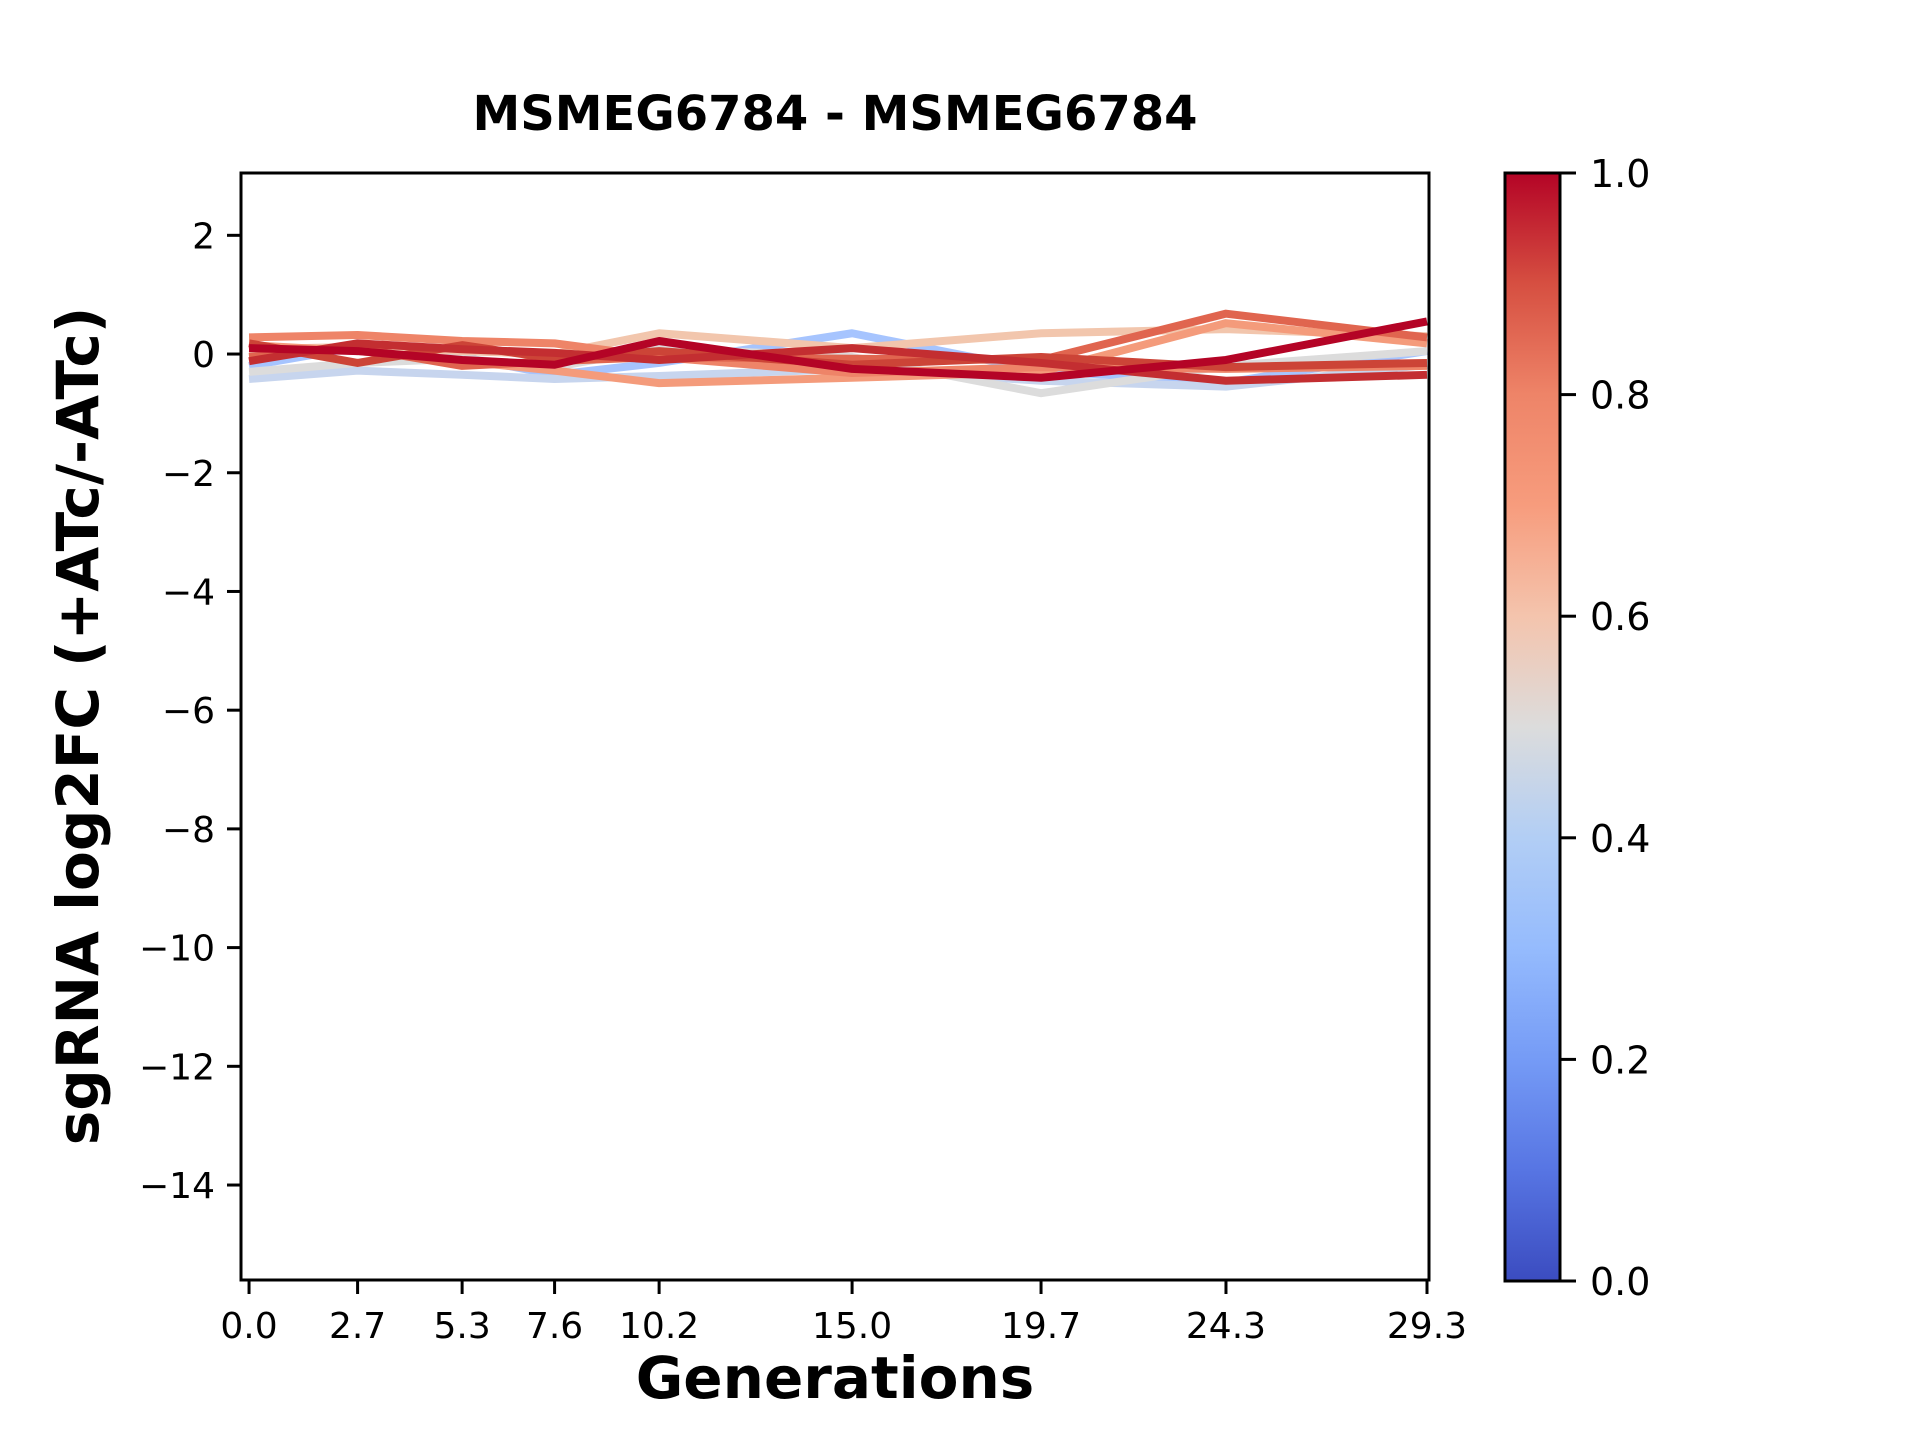  What do you see at coordinates (357, 1326) in the screenshot?
I see `x-tick-label: 2.7` at bounding box center [357, 1326].